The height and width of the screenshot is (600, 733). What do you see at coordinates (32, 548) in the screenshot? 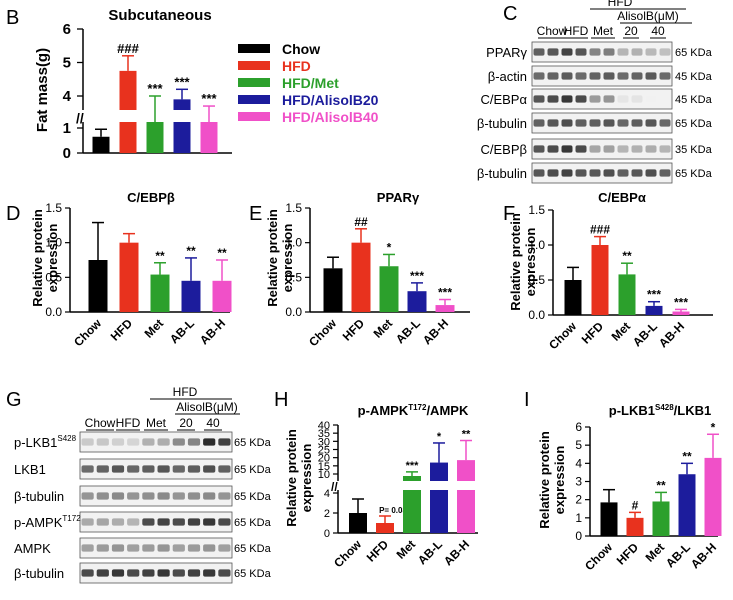
I see `protein-label: AMPK` at bounding box center [32, 548].